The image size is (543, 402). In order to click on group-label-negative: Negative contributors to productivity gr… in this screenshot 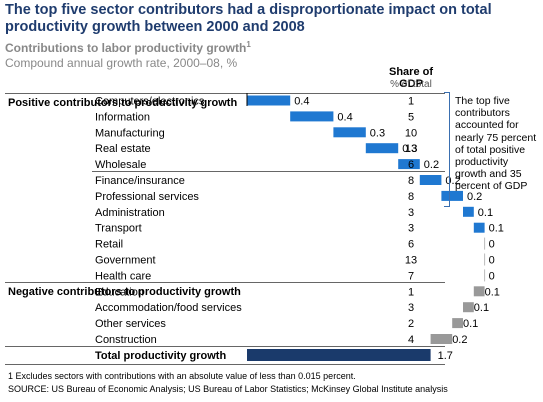, I will do `click(124, 292)`.